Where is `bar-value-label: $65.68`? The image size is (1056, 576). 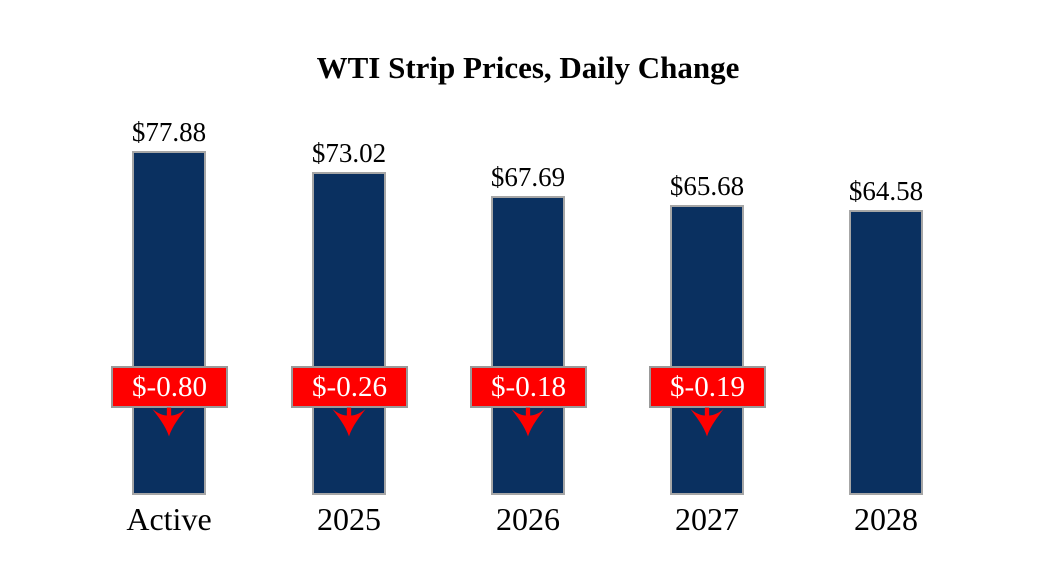 bar-value-label: $65.68 is located at coordinates (707, 186).